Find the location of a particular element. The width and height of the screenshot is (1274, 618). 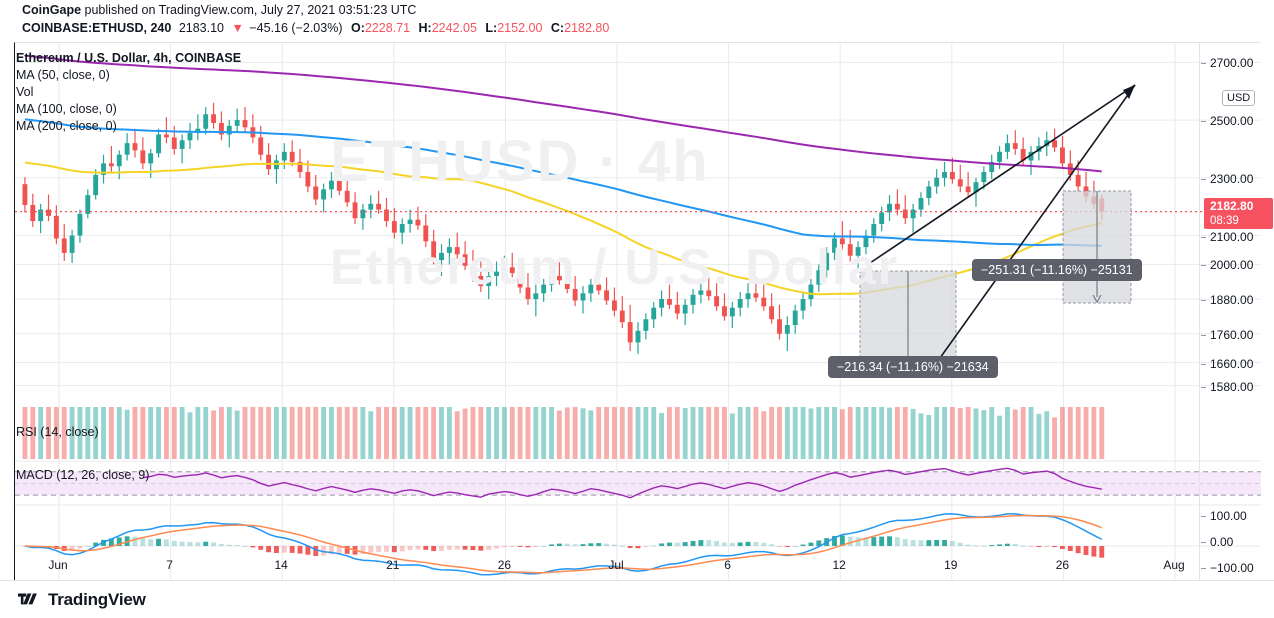

rising-support-line is located at coordinates (1035, 225).